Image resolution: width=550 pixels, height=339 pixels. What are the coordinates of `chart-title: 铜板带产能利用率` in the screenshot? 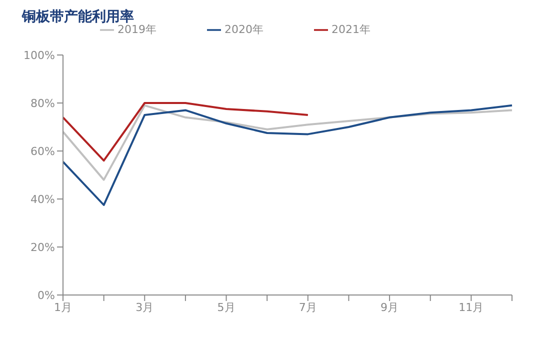 It's located at (78, 16).